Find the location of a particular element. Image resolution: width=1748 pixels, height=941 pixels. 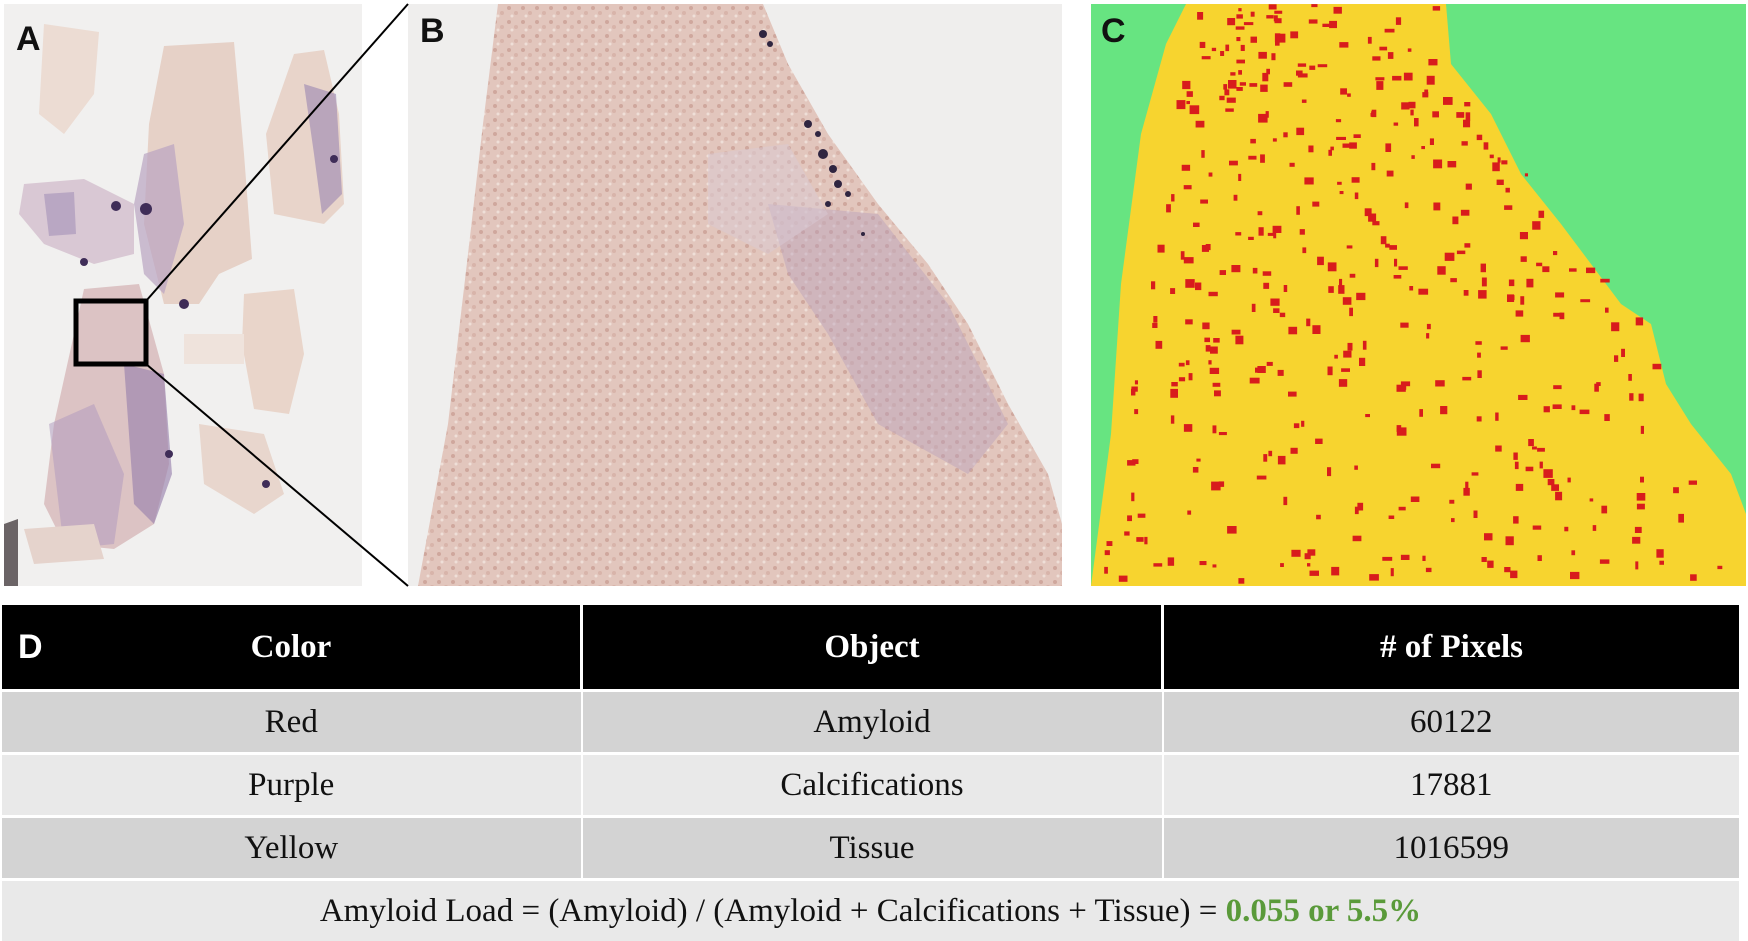

header-object: Object is located at coordinates (872, 648).